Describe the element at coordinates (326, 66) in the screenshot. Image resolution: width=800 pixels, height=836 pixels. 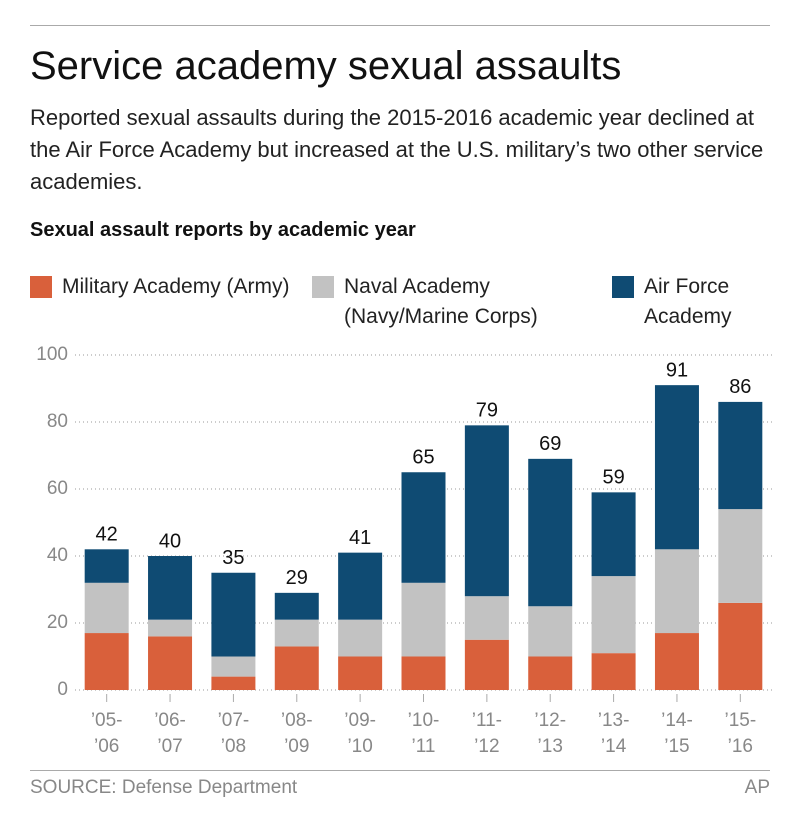
I see `title: Service academy sexual assaults` at that location.